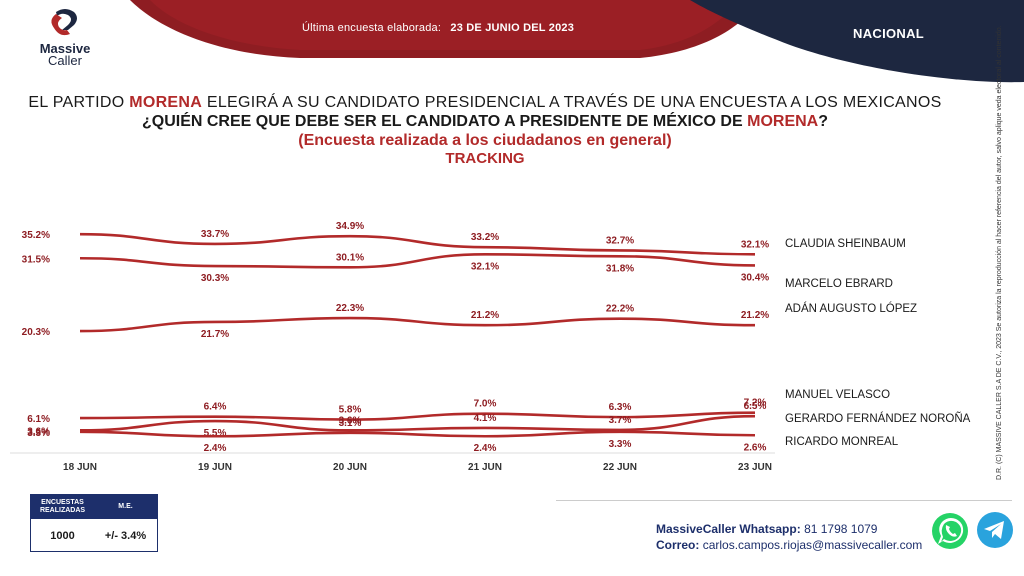 The width and height of the screenshot is (1024, 576). I want to click on data-label: 5.5%, so click(215, 433).